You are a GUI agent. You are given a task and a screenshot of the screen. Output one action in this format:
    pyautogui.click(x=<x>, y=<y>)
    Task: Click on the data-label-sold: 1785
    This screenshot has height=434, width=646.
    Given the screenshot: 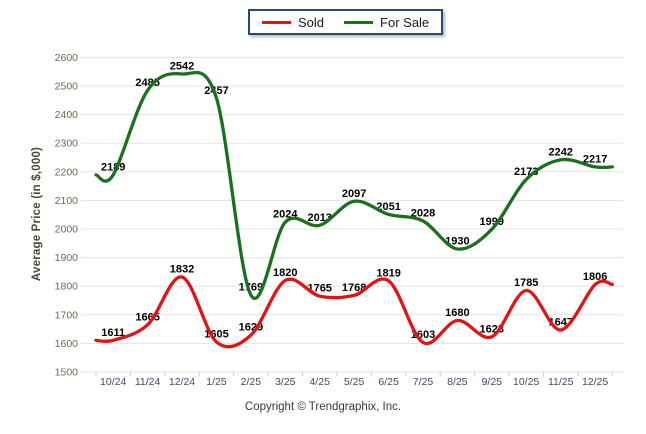 What is the action you would take?
    pyautogui.click(x=526, y=283)
    